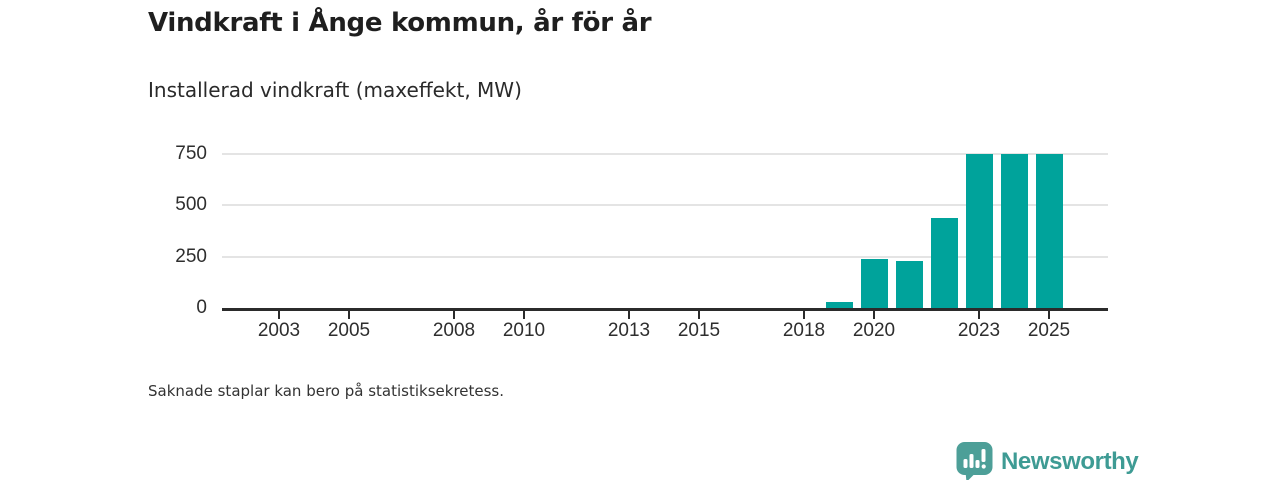 The width and height of the screenshot is (1280, 480). Describe the element at coordinates (279, 330) in the screenshot. I see `x-axis-label-2003: 2003` at that location.